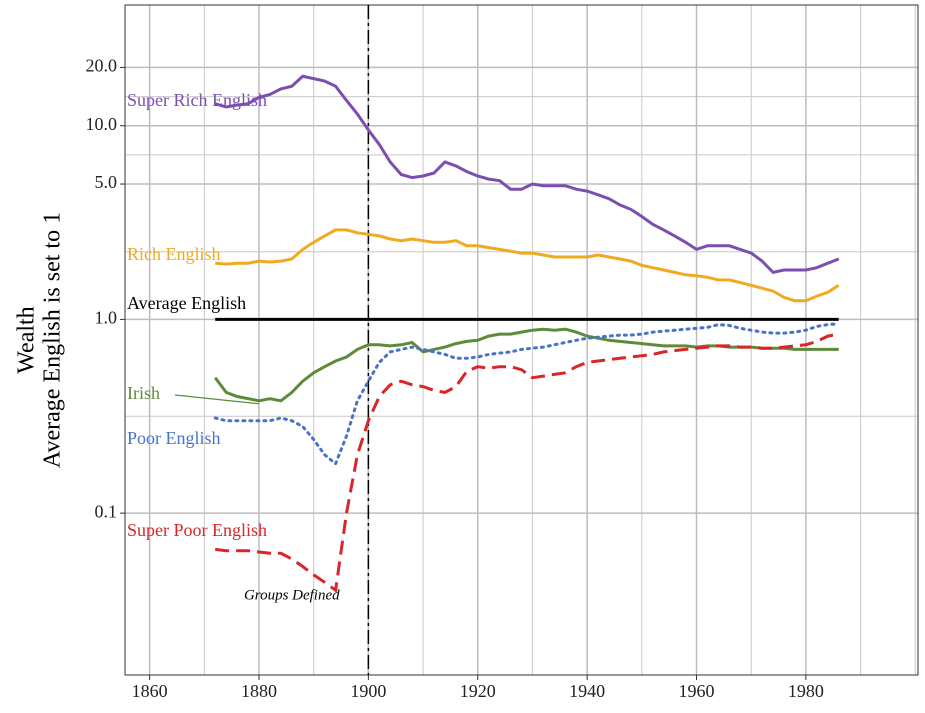 This screenshot has width=925, height=713. What do you see at coordinates (143, 393) in the screenshot?
I see `series-label: Irish` at bounding box center [143, 393].